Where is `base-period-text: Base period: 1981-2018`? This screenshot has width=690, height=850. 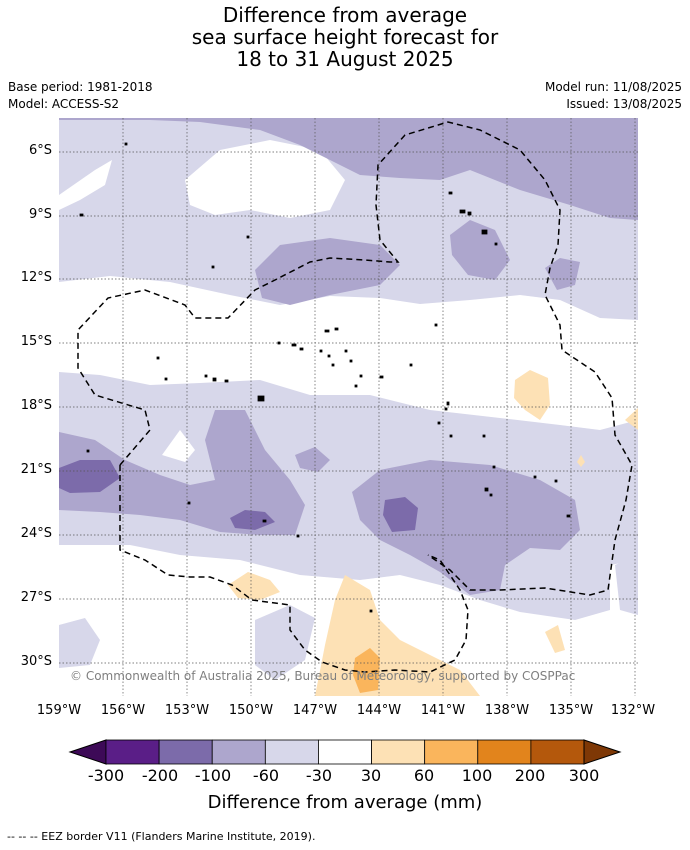 base-period-text: Base period: 1981-2018 is located at coordinates (80, 87).